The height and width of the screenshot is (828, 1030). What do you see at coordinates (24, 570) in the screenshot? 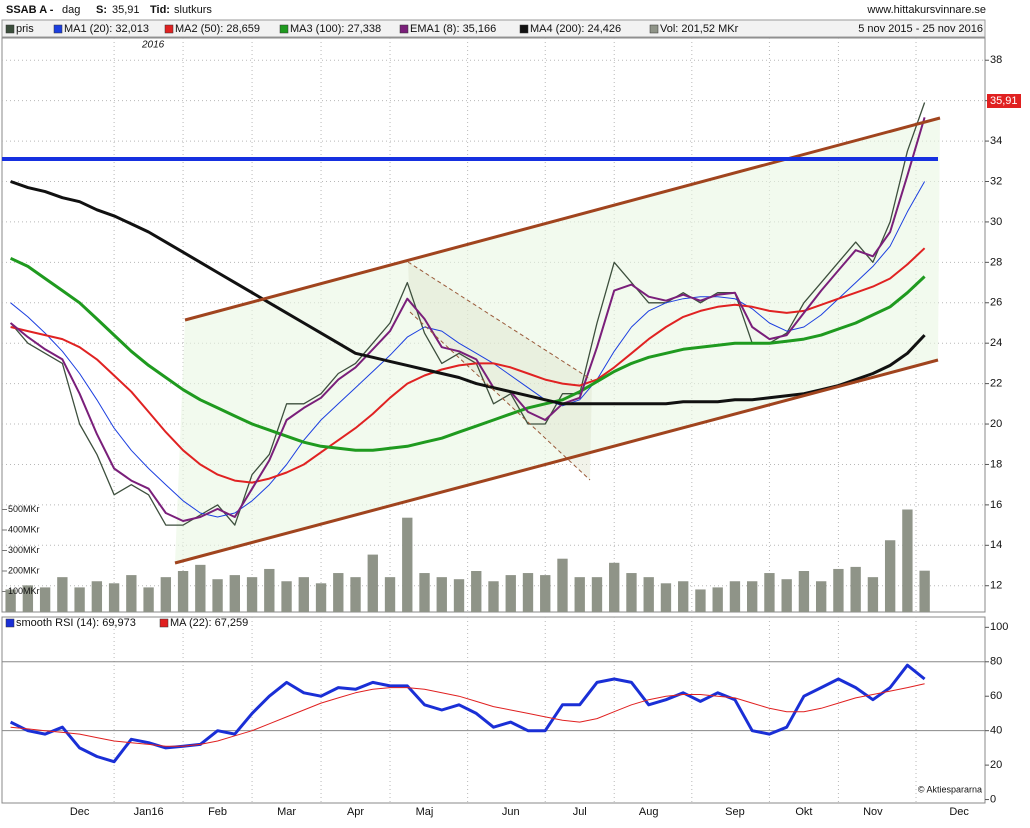
I see `volume-tick-label: 200MKr` at bounding box center [24, 570].